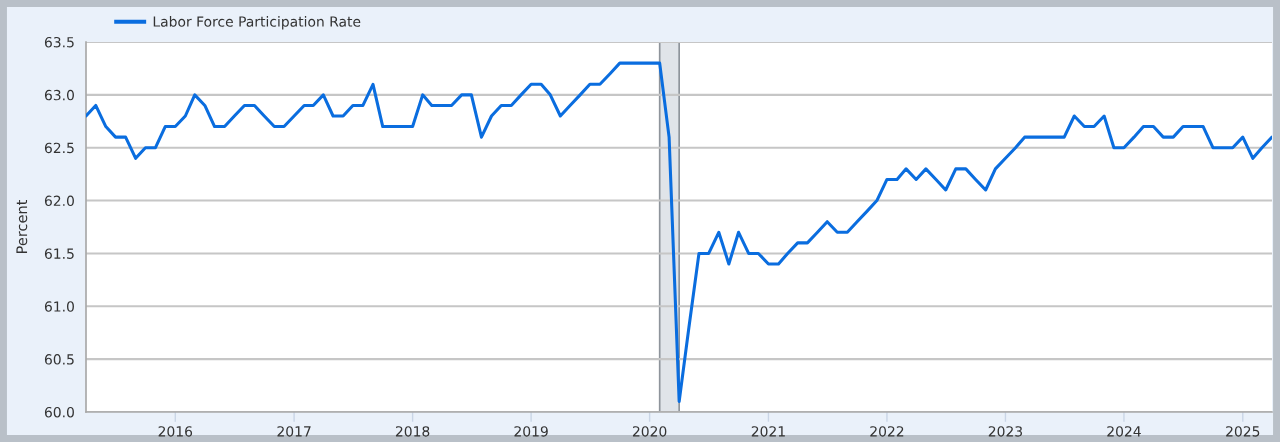  What do you see at coordinates (175, 431) in the screenshot?
I see `x-tick-label: 2016` at bounding box center [175, 431].